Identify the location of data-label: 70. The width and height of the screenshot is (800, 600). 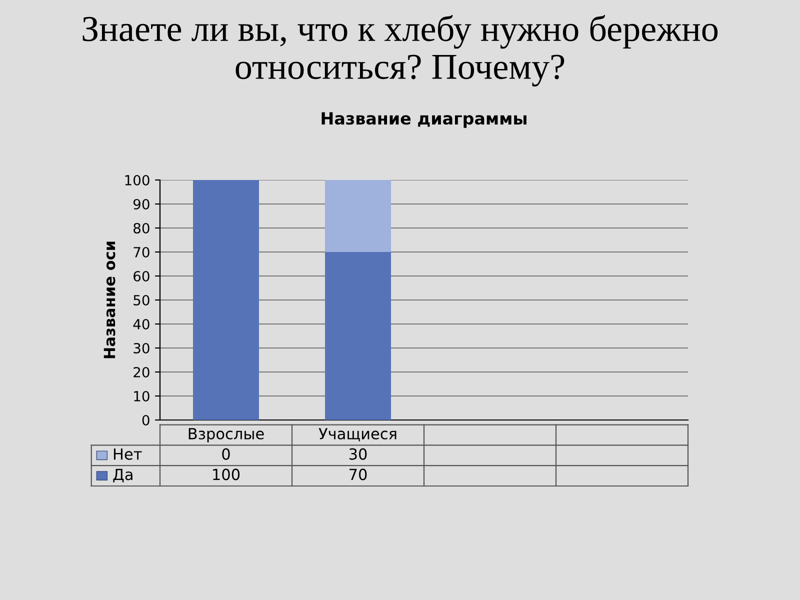
(358, 474).